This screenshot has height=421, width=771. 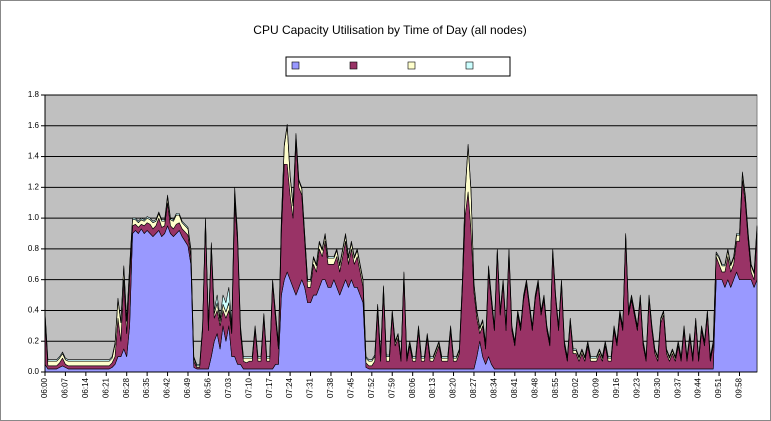 I want to click on x-tick-label: 09:58, so click(x=739, y=387).